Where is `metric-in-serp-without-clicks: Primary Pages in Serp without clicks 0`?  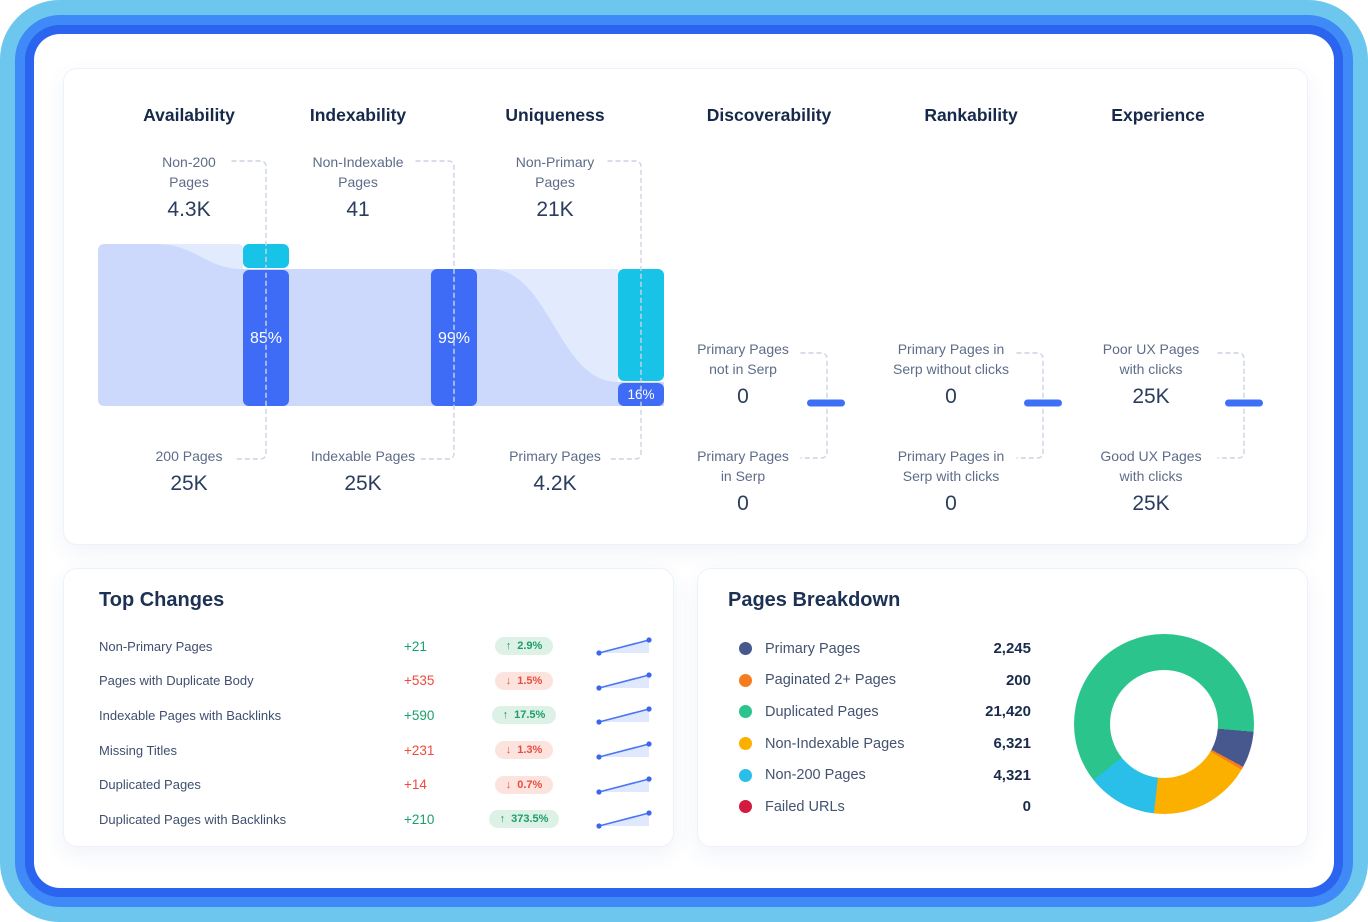 metric-in-serp-without-clicks: Primary Pages in Serp without clicks 0 is located at coordinates (951, 374).